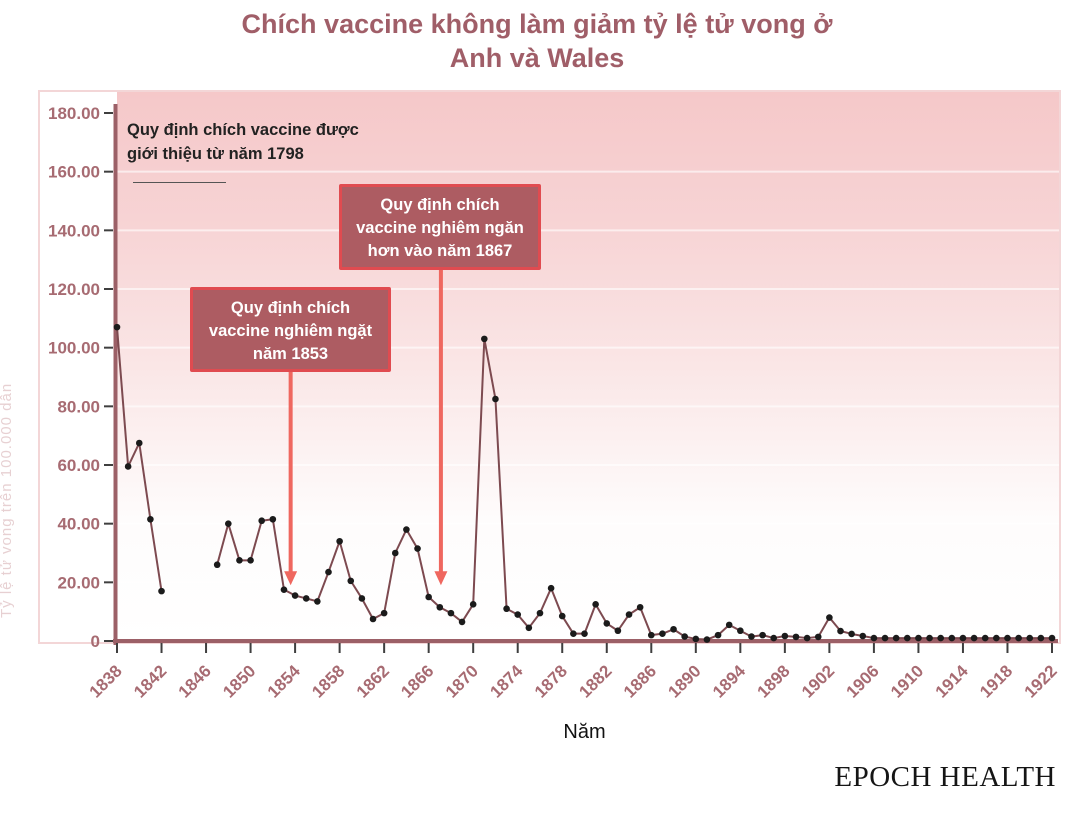 This screenshot has height=821, width=1074. Describe the element at coordinates (243, 130) in the screenshot. I see `annotation-1798-line1: Quy định chích vaccine được` at that location.